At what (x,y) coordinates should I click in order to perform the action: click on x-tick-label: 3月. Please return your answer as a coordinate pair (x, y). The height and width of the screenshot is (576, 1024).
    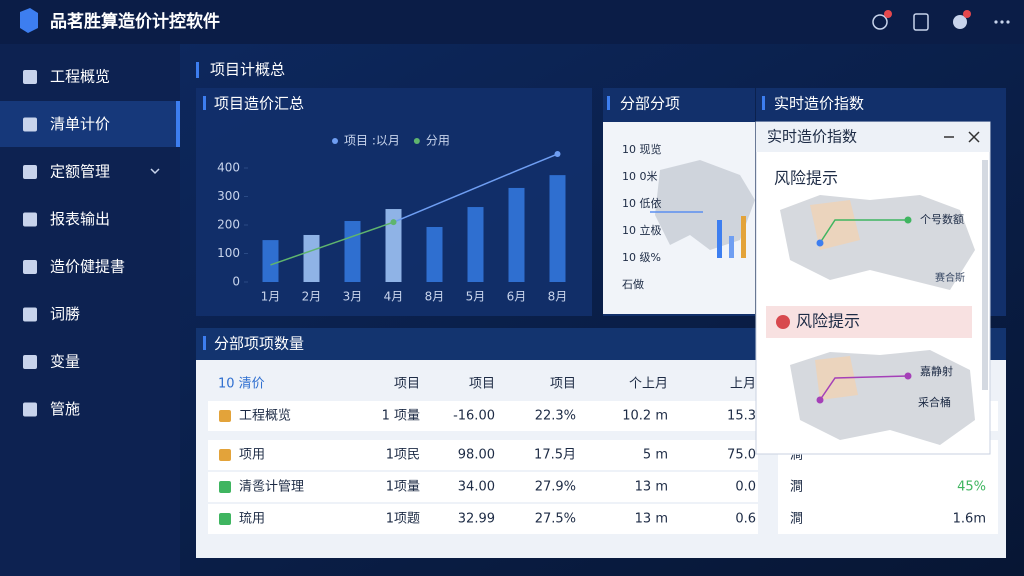
    Looking at the image, I should click on (353, 297).